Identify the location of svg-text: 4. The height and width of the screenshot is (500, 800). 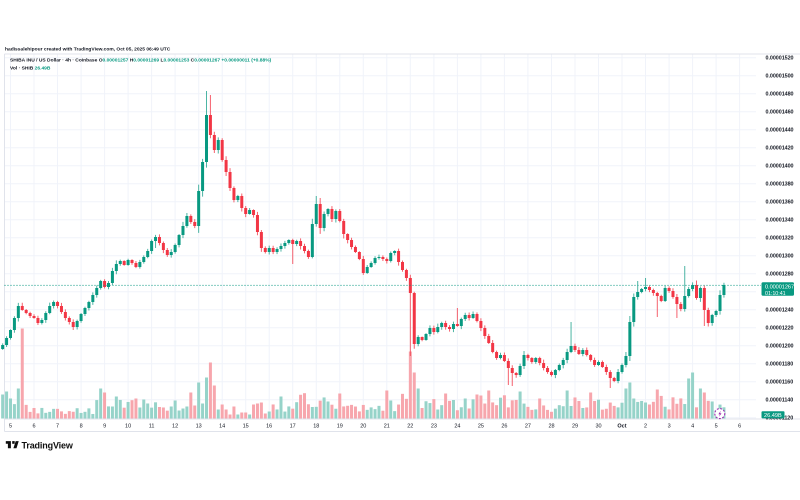
(692, 427).